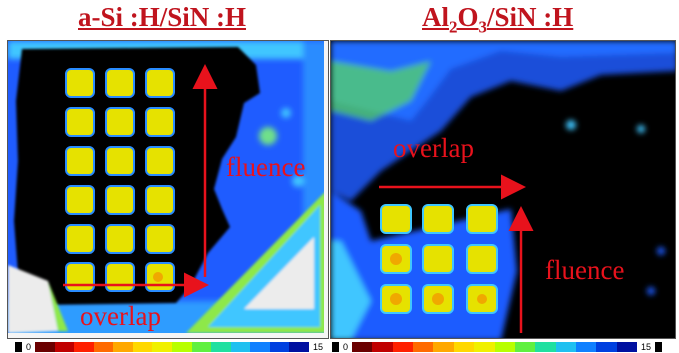  What do you see at coordinates (645, 347) in the screenshot?
I see `right-scale-max-label: 15` at bounding box center [645, 347].